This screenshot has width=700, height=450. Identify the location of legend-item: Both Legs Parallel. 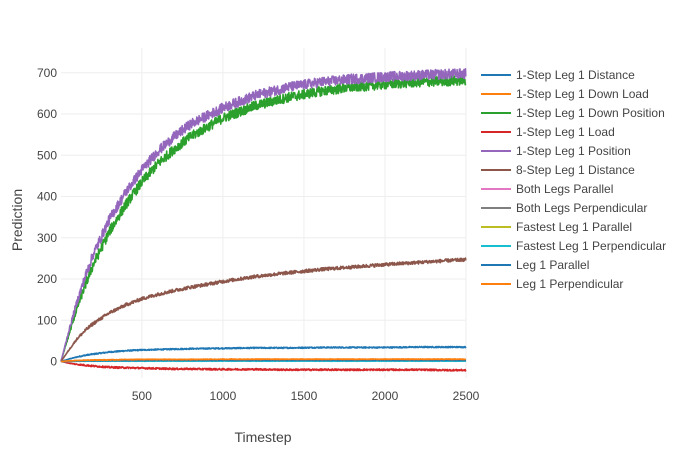
(547, 189).